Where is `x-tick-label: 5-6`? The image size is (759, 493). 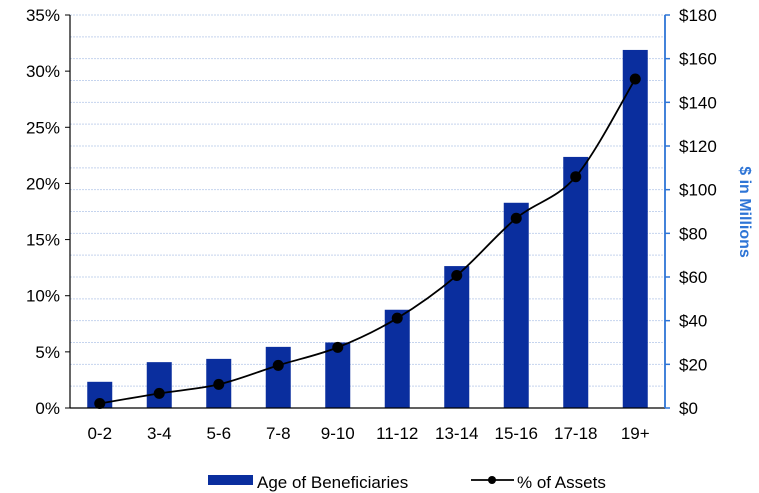 x-tick-label: 5-6 is located at coordinates (218, 433).